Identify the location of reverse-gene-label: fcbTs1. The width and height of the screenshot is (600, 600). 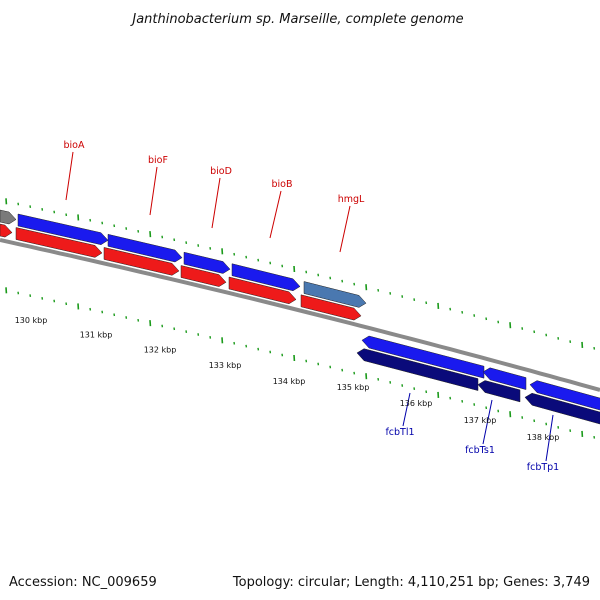
(480, 450).